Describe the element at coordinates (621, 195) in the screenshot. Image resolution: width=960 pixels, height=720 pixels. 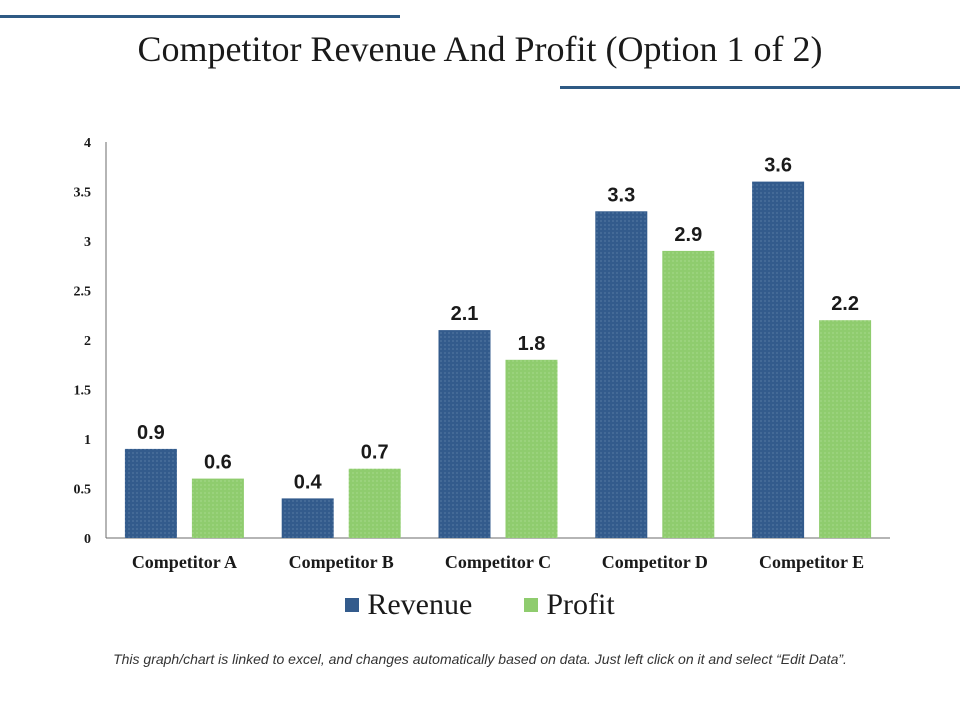
I see `data-label-revenue-4: 3.3` at that location.